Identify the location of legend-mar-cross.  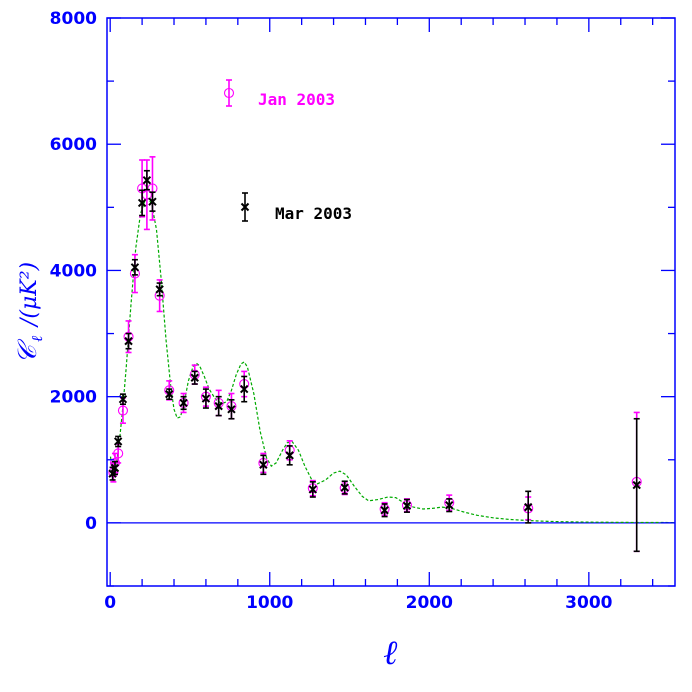
(245, 207).